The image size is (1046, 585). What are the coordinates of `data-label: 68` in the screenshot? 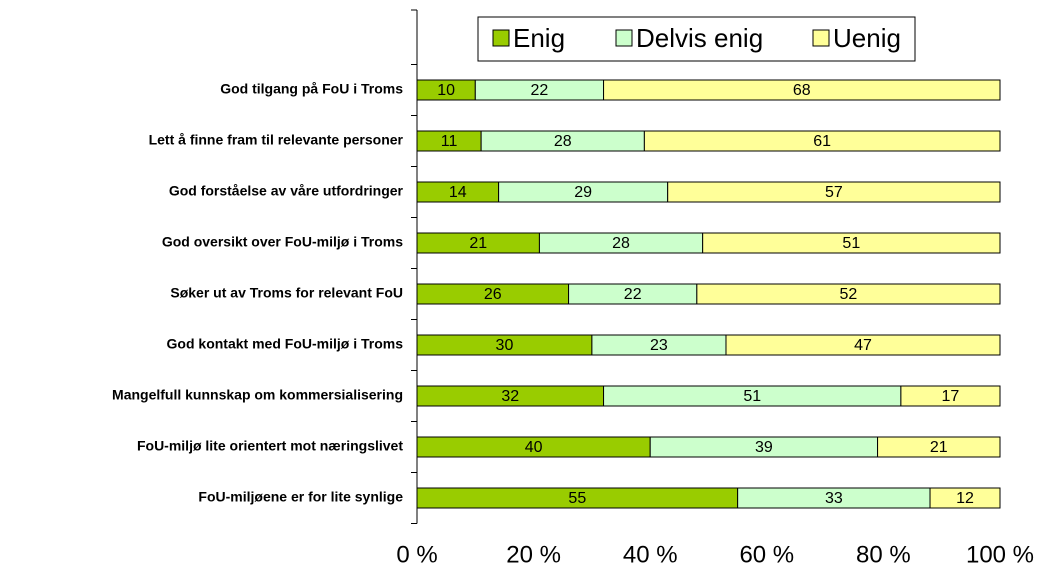 It's located at (802, 90).